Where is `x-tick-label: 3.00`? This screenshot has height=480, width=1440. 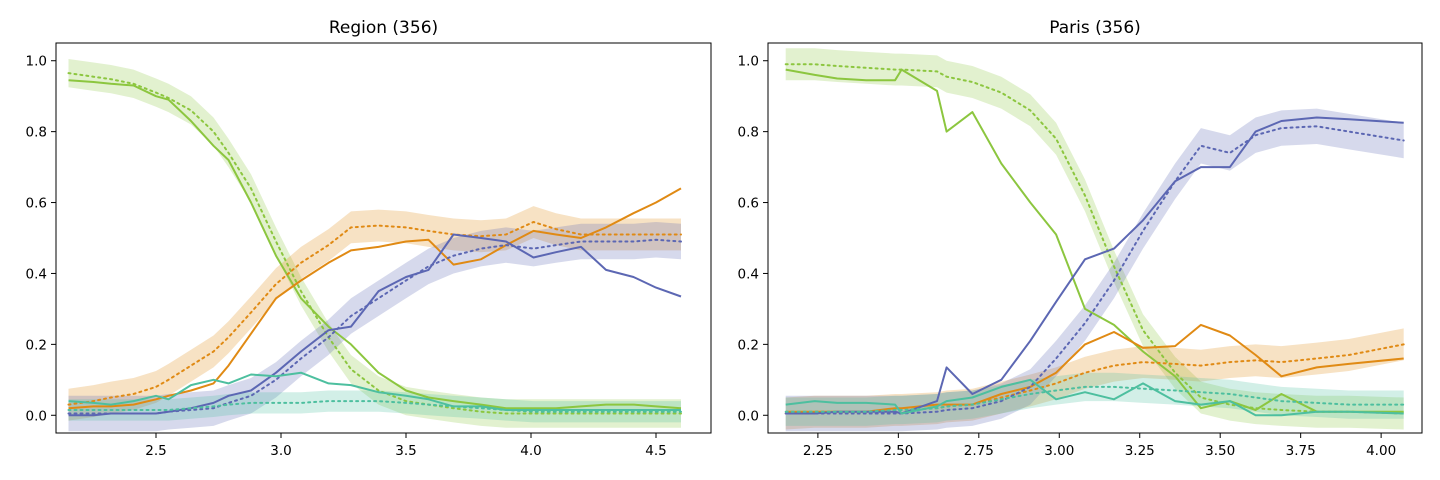
x-tick-label: 3.00 is located at coordinates (1059, 451).